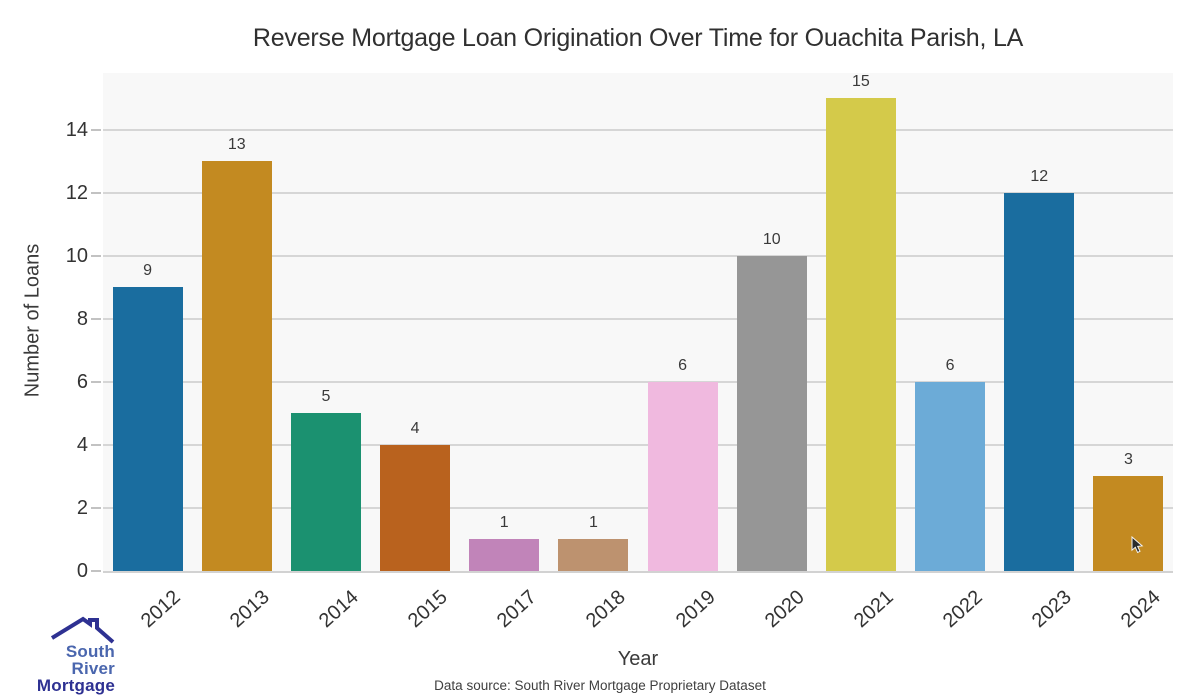  What do you see at coordinates (771, 413) in the screenshot?
I see `bar-2020` at bounding box center [771, 413].